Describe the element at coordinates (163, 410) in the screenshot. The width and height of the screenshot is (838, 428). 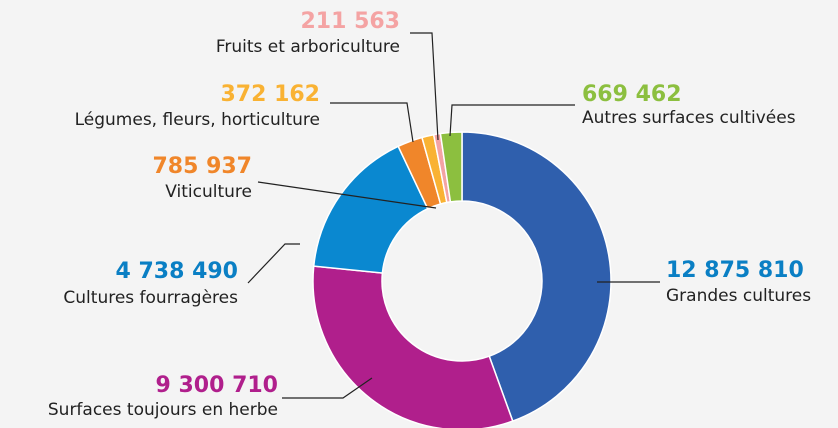
I see `category-label: Surfaces toujours en herbe` at that location.